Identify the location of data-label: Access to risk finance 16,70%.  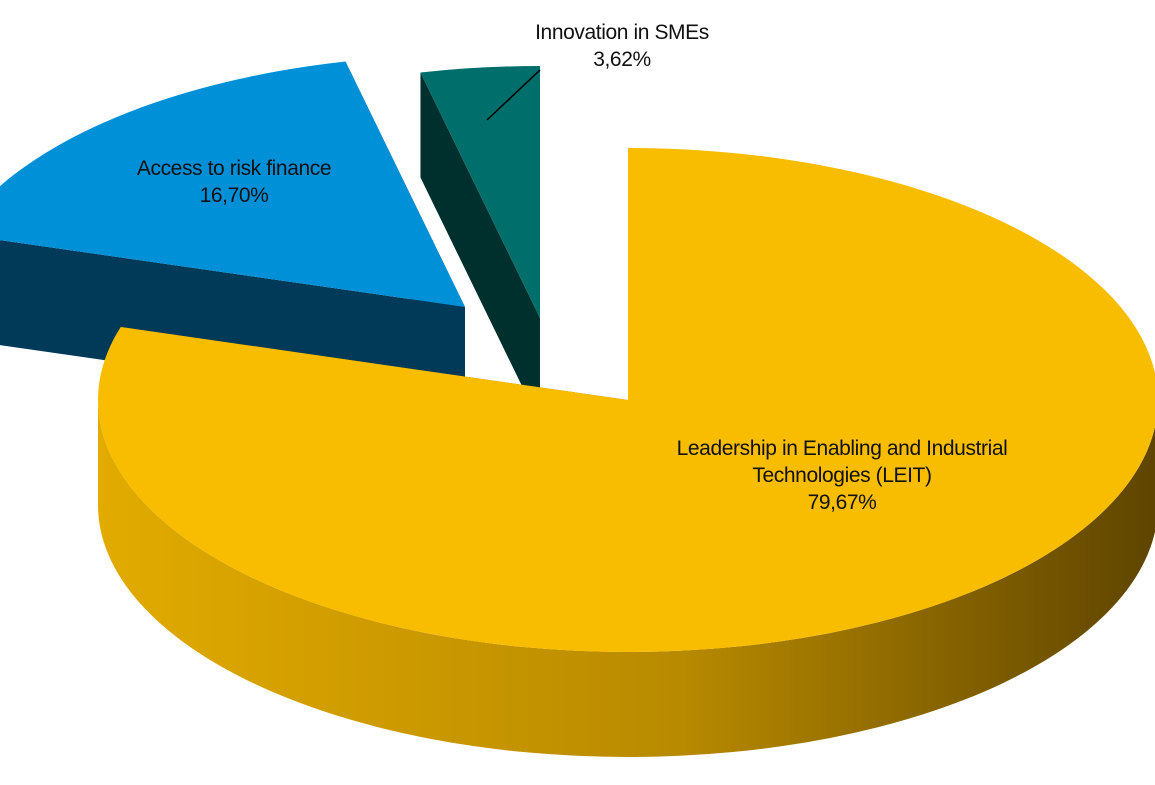
(234, 182).